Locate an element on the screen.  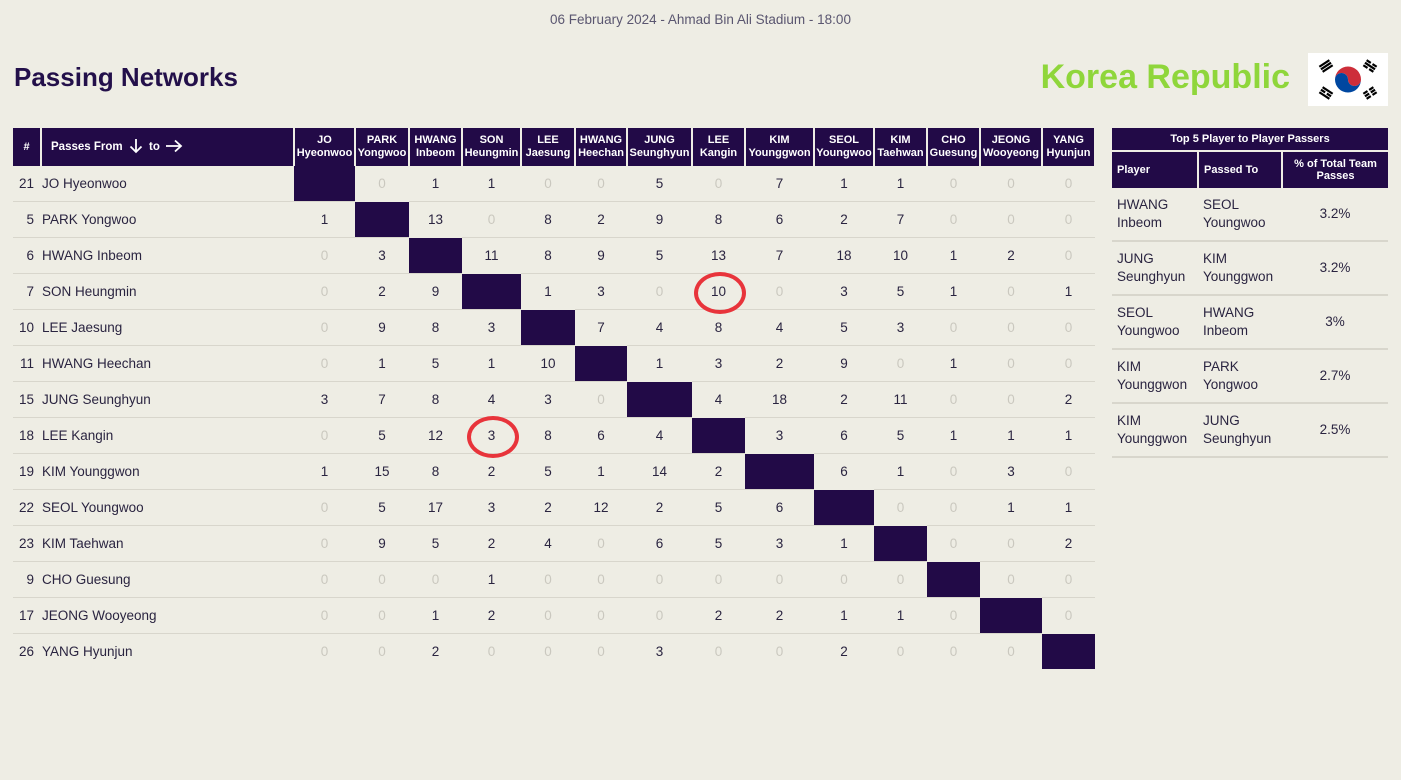
column-header-last: KIM is located at coordinates (779, 140).